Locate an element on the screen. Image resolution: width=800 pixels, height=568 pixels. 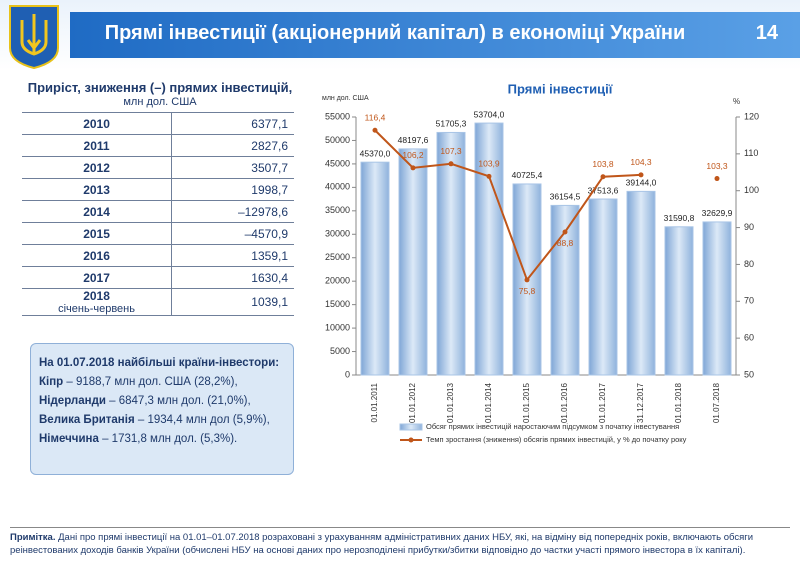
year-cell: 2017 is located at coordinates (97, 277).